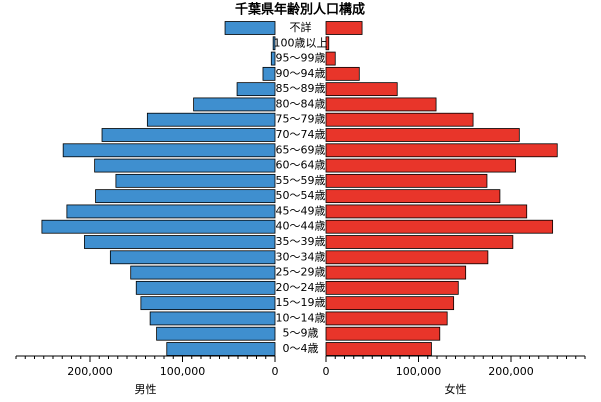 Image resolution: width=601 pixels, height=402 pixels. What do you see at coordinates (301, 180) in the screenshot?
I see `category-label: 55〜59歳` at bounding box center [301, 180].